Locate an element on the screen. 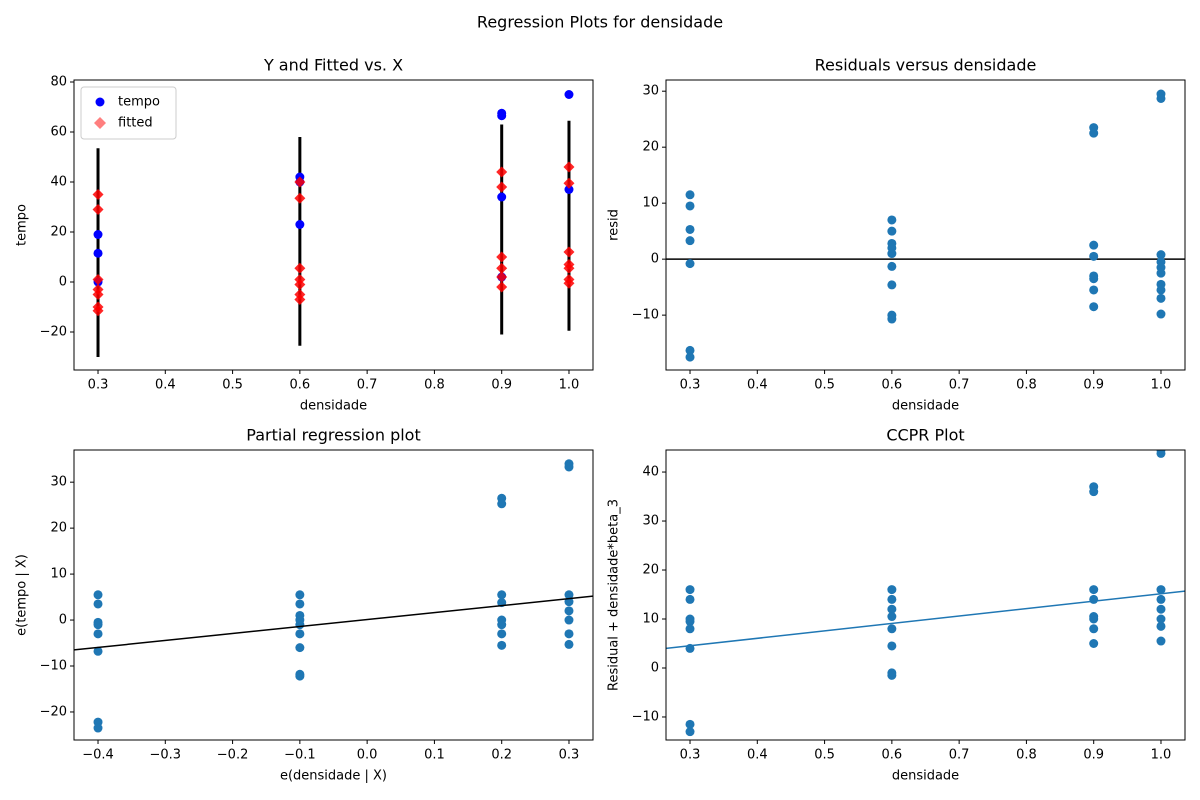  x-tick-label: 0.5 is located at coordinates (824, 385).